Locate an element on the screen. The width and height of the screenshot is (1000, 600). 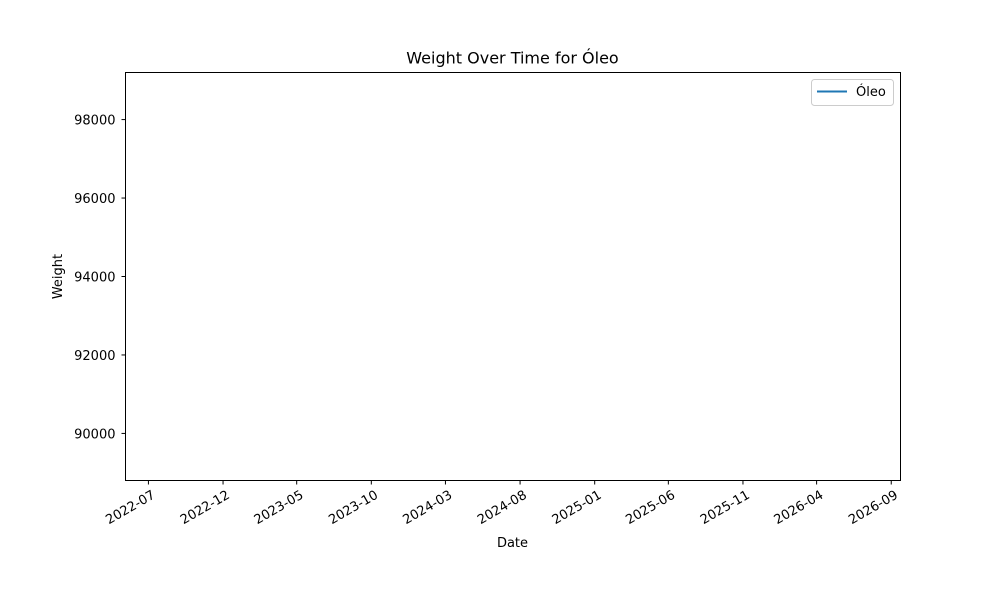
y-tick-label: 98000 is located at coordinates (94, 121).